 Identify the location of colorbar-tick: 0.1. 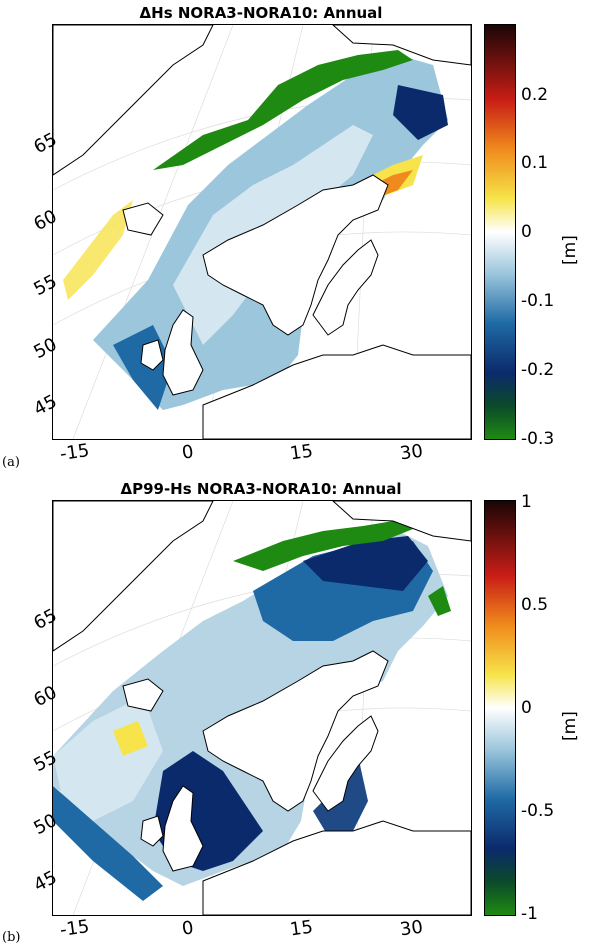
(535, 163).